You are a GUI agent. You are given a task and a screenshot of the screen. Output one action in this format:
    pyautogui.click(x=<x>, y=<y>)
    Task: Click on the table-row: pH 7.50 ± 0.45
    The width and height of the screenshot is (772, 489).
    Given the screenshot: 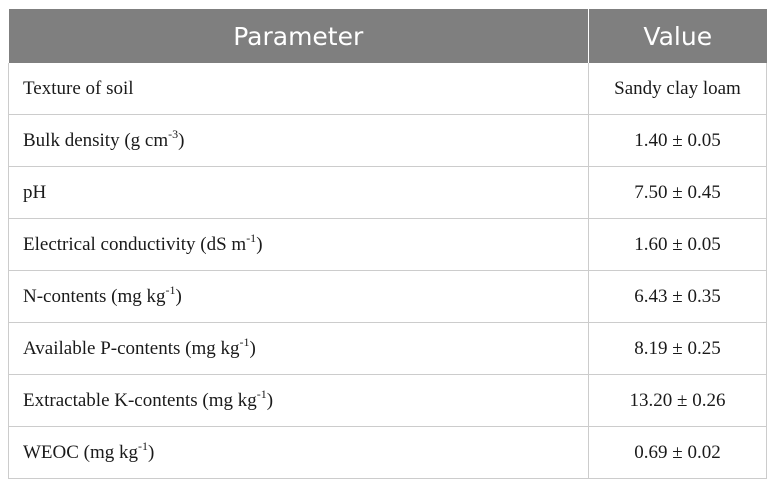 What is the action you would take?
    pyautogui.click(x=387, y=192)
    